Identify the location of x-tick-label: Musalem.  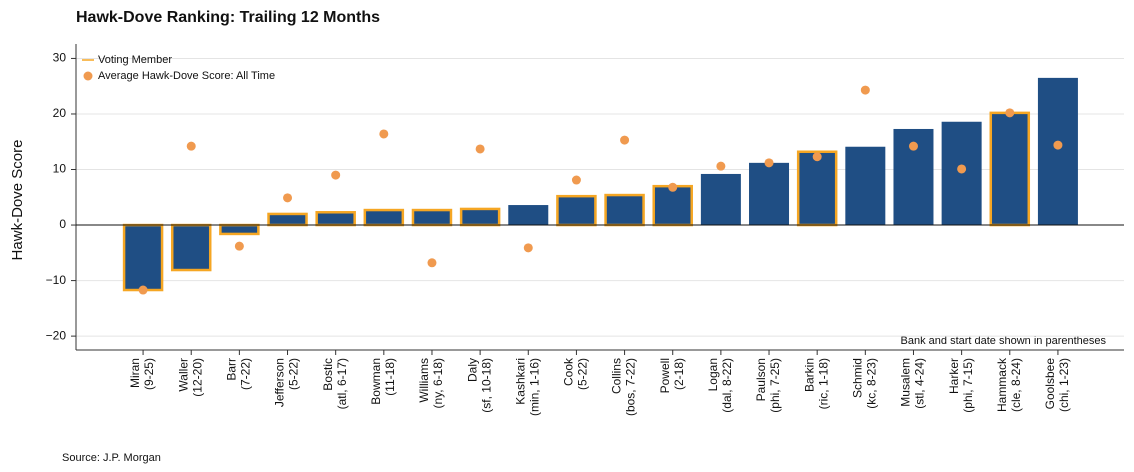
(906, 382).